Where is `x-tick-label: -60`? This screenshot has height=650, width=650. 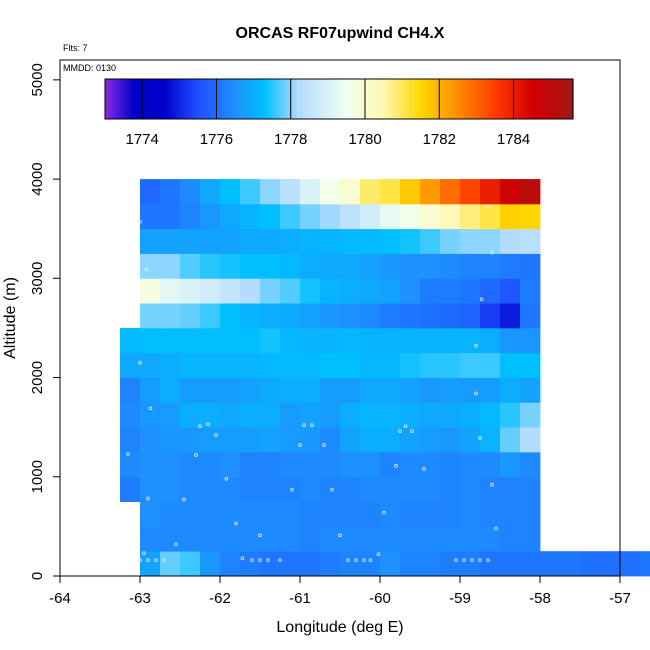 x-tick-label: -60 is located at coordinates (380, 598).